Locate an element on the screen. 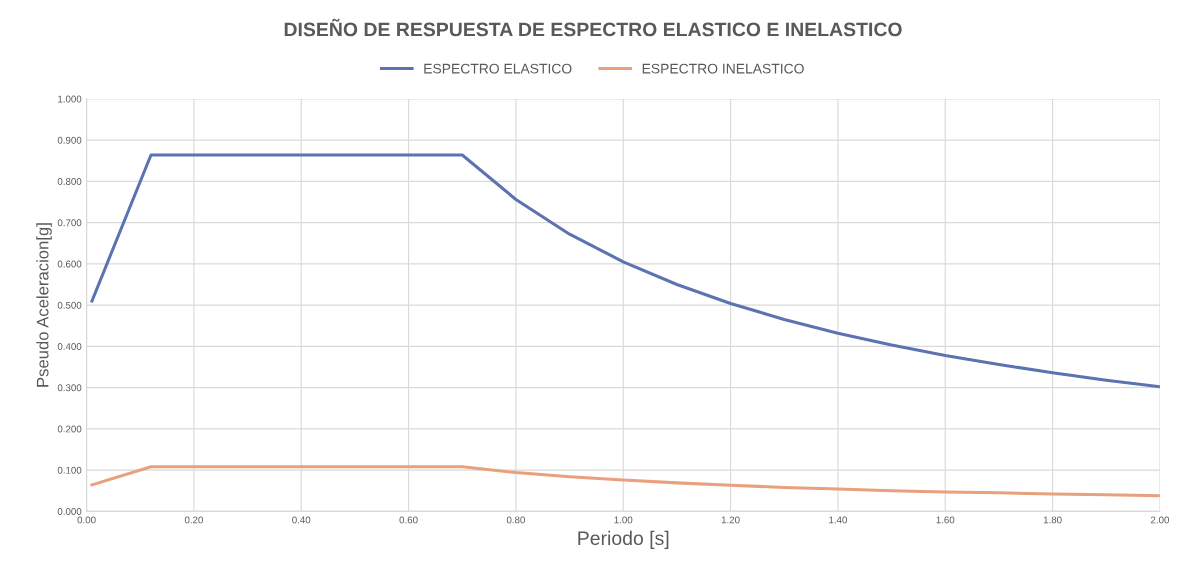 Image resolution: width=1186 pixels, height=565 pixels. x-tick-label: 1.60 is located at coordinates (945, 520).